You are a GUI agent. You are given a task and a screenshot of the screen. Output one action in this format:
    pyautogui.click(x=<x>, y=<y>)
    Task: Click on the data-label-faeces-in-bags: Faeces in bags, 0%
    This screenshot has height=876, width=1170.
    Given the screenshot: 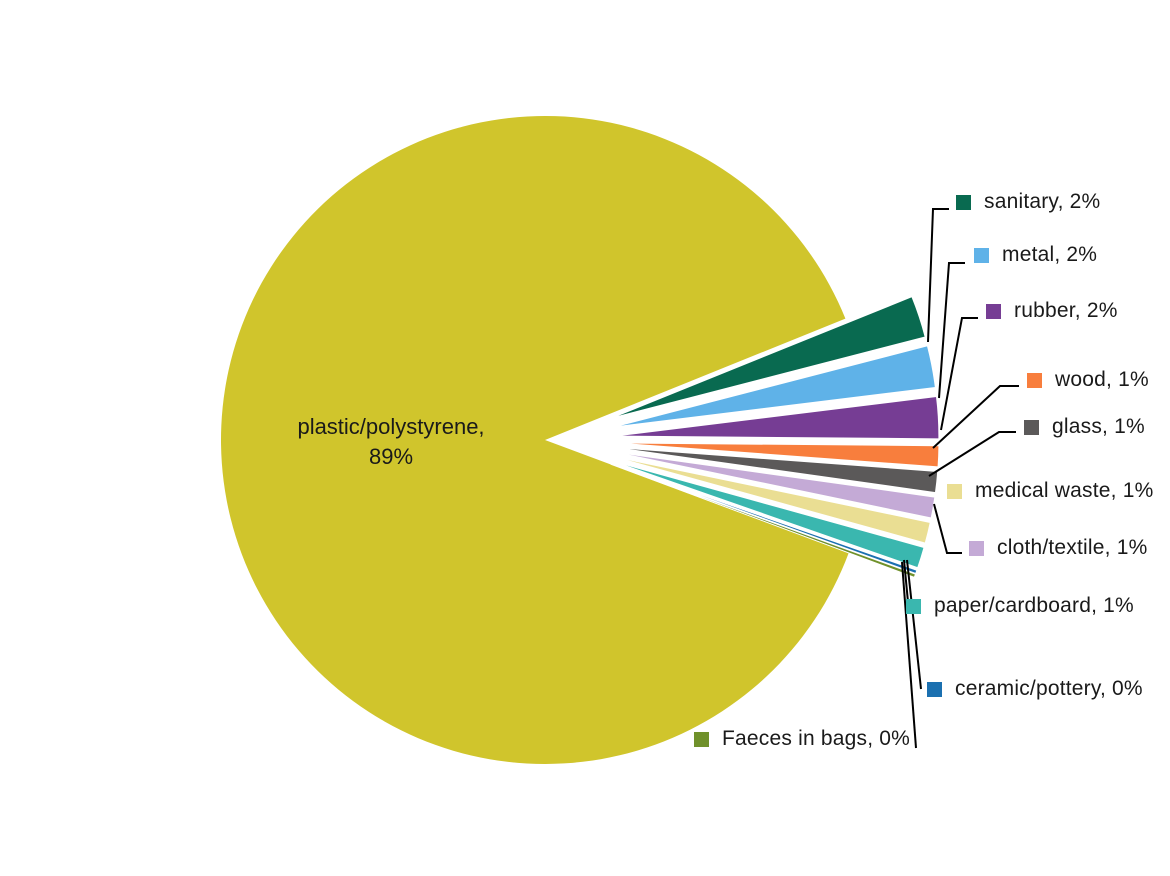 What is the action you would take?
    pyautogui.click(x=802, y=739)
    